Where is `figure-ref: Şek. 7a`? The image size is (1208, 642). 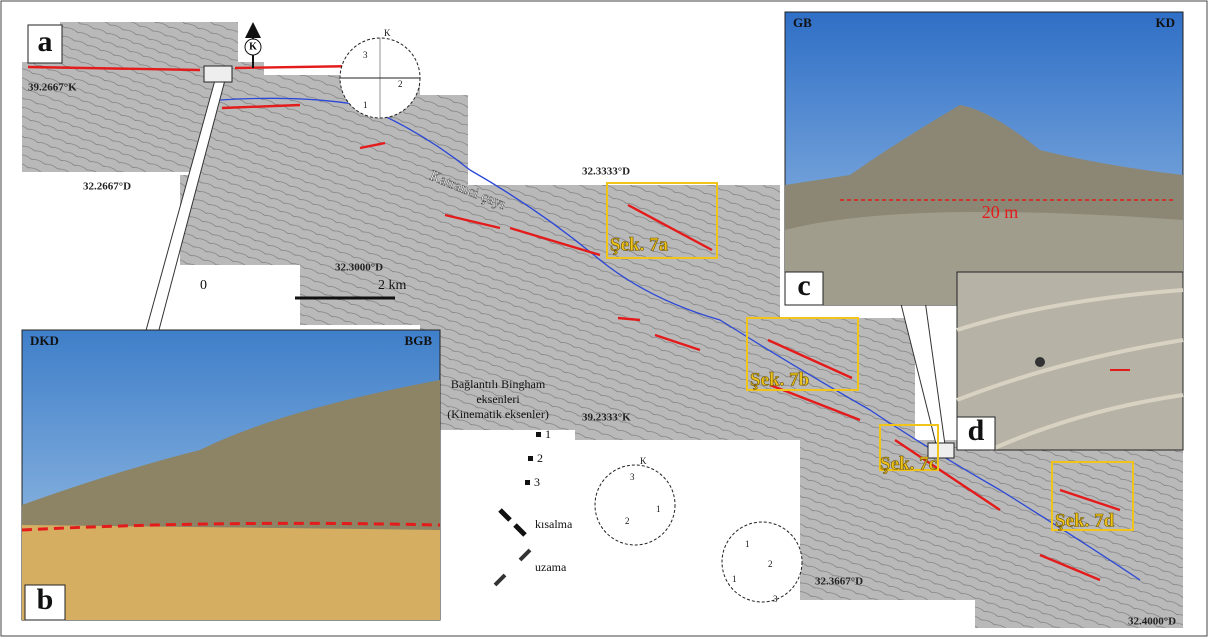 figure-ref: Şek. 7a is located at coordinates (639, 244).